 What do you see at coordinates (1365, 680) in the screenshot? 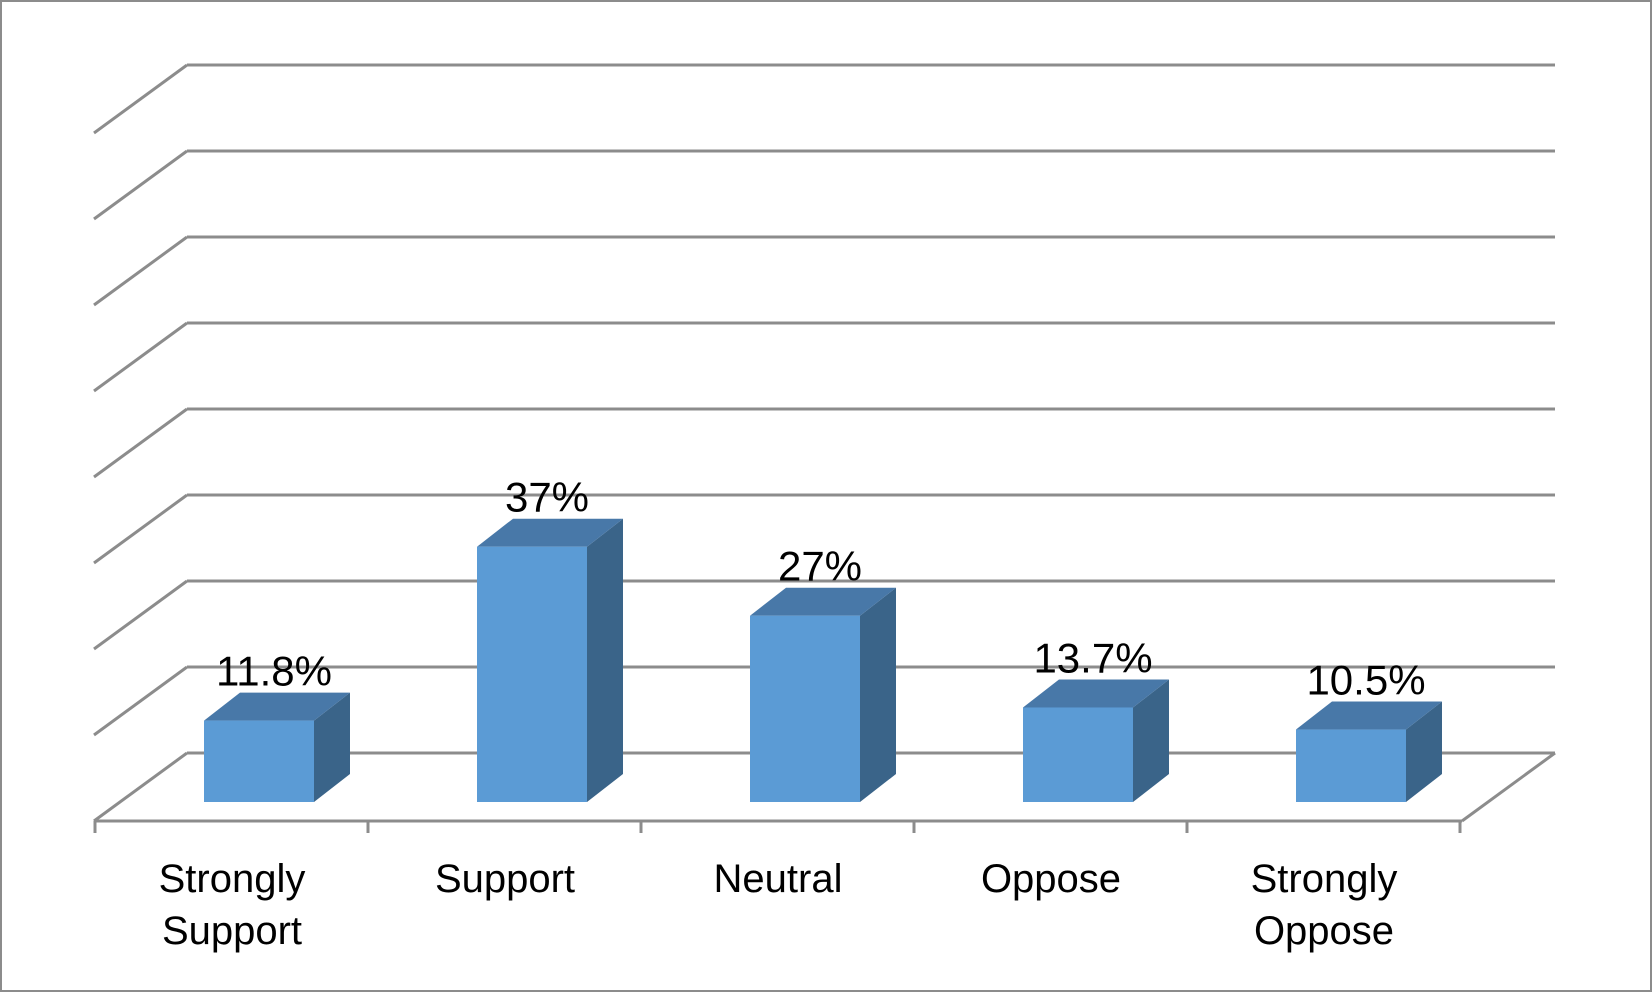
I see `data-label: 10.5%` at bounding box center [1365, 680].